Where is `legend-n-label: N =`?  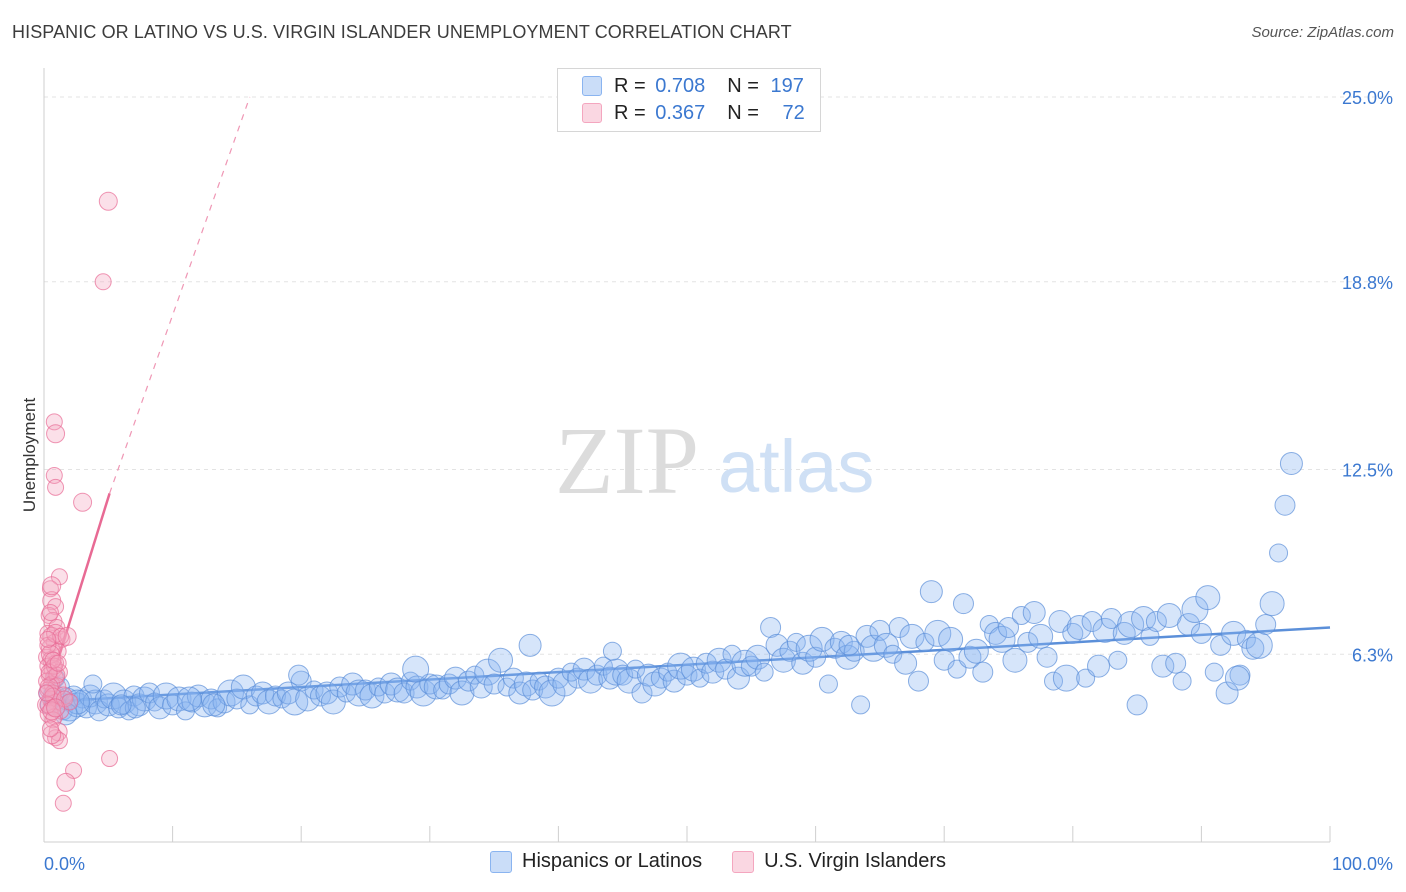 legend-n-label: N = is located at coordinates (743, 85).